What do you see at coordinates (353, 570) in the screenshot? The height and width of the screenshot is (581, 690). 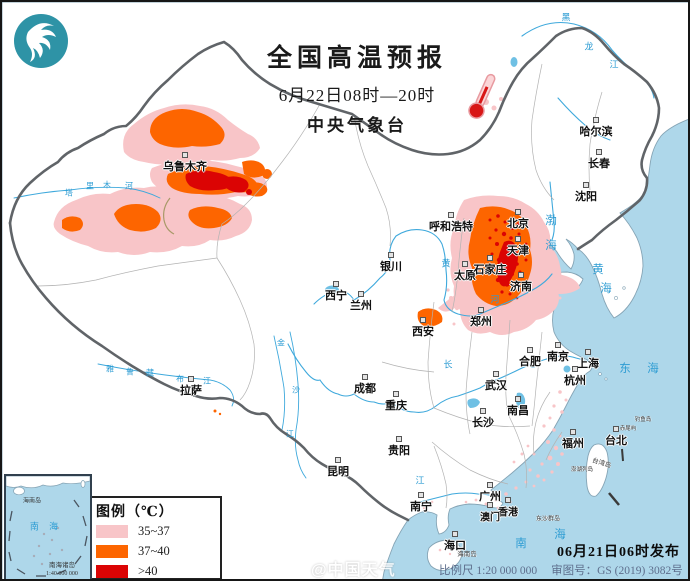 I see `watermark-text: @中国天气` at bounding box center [353, 570].